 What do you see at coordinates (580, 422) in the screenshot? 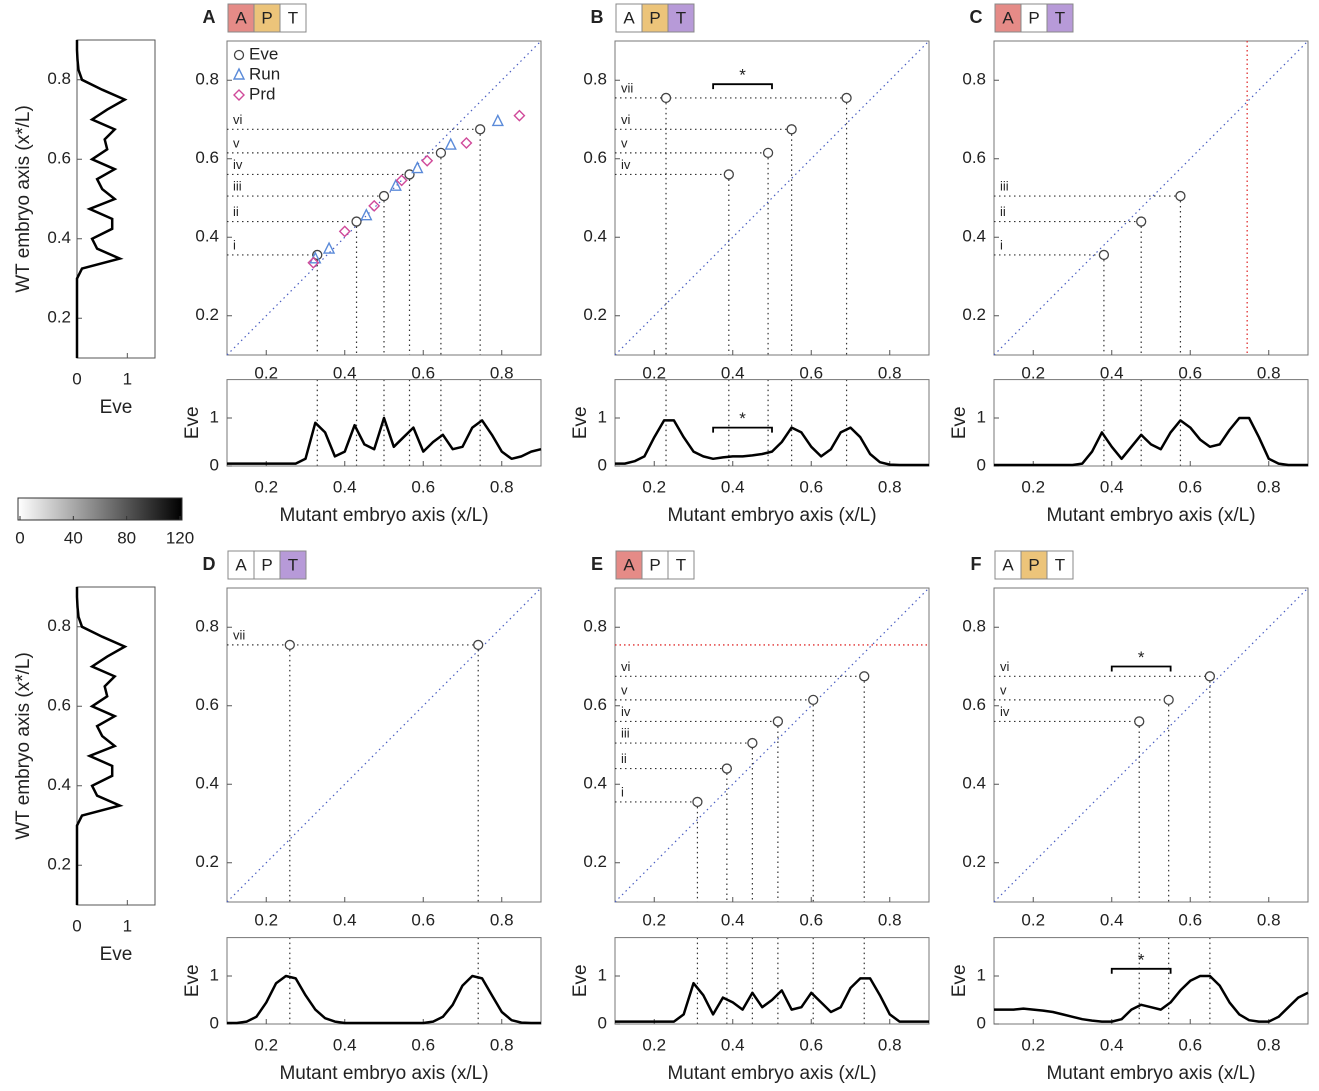
I see `y-axis-label: Eve` at bounding box center [580, 422].